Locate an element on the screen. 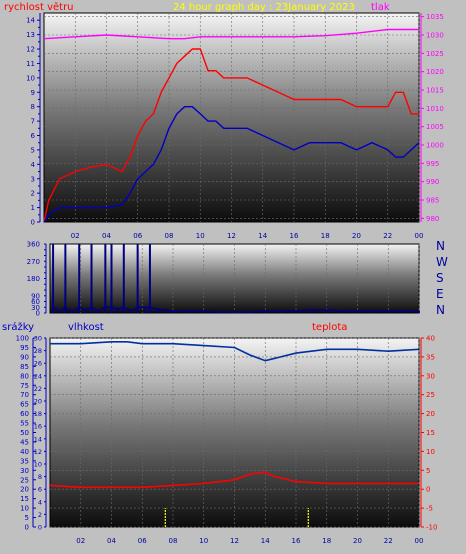 The width and height of the screenshot is (466, 554). axis-tick-label: 80 is located at coordinates (24, 376).